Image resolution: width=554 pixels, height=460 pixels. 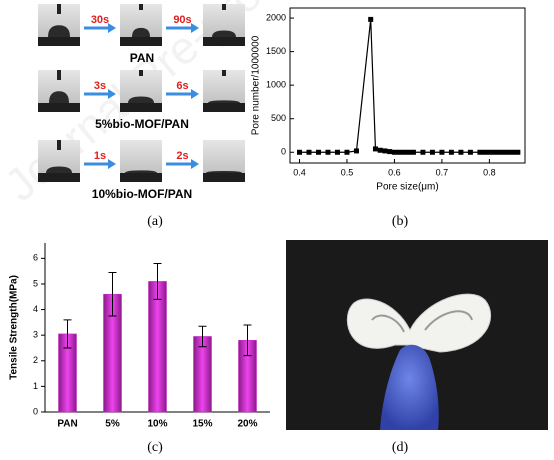 What do you see at coordinates (182, 86) in the screenshot?
I see `time-label: 6s` at bounding box center [182, 86].